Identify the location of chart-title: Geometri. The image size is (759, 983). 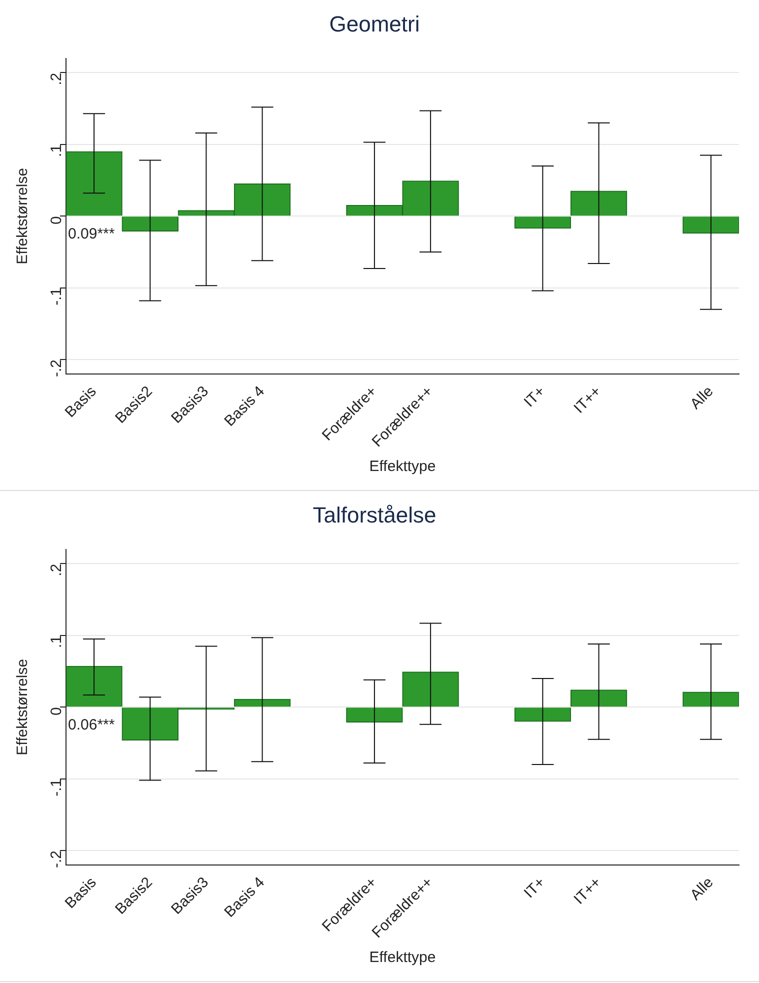
(374, 23).